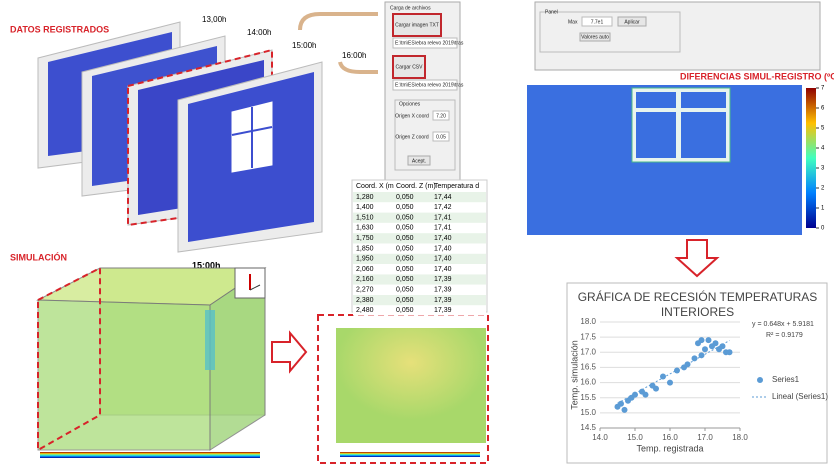  I want to click on y-tick-label: 16.5, so click(588, 367).